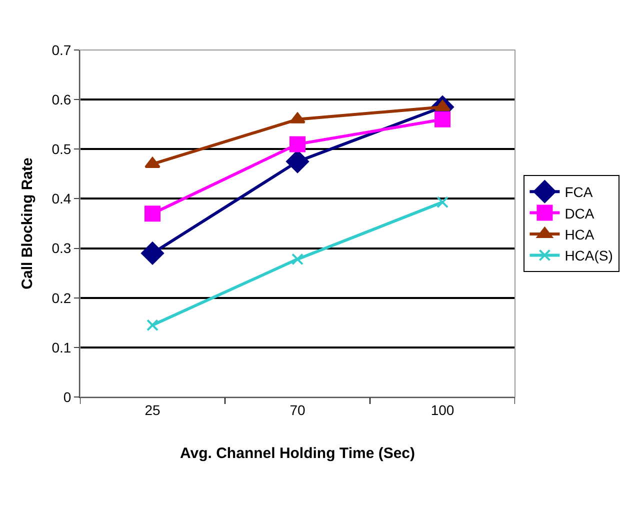 This screenshot has height=525, width=632. Describe the element at coordinates (67, 396) in the screenshot. I see `y-tick-label: 0` at that location.